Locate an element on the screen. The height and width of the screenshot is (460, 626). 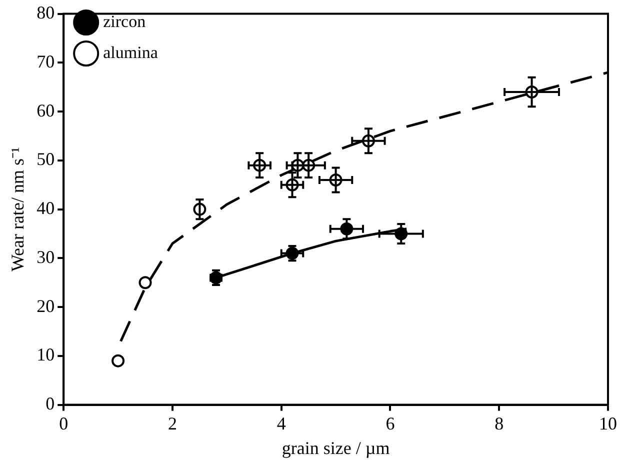
legend-label: alumina is located at coordinates (130, 52).